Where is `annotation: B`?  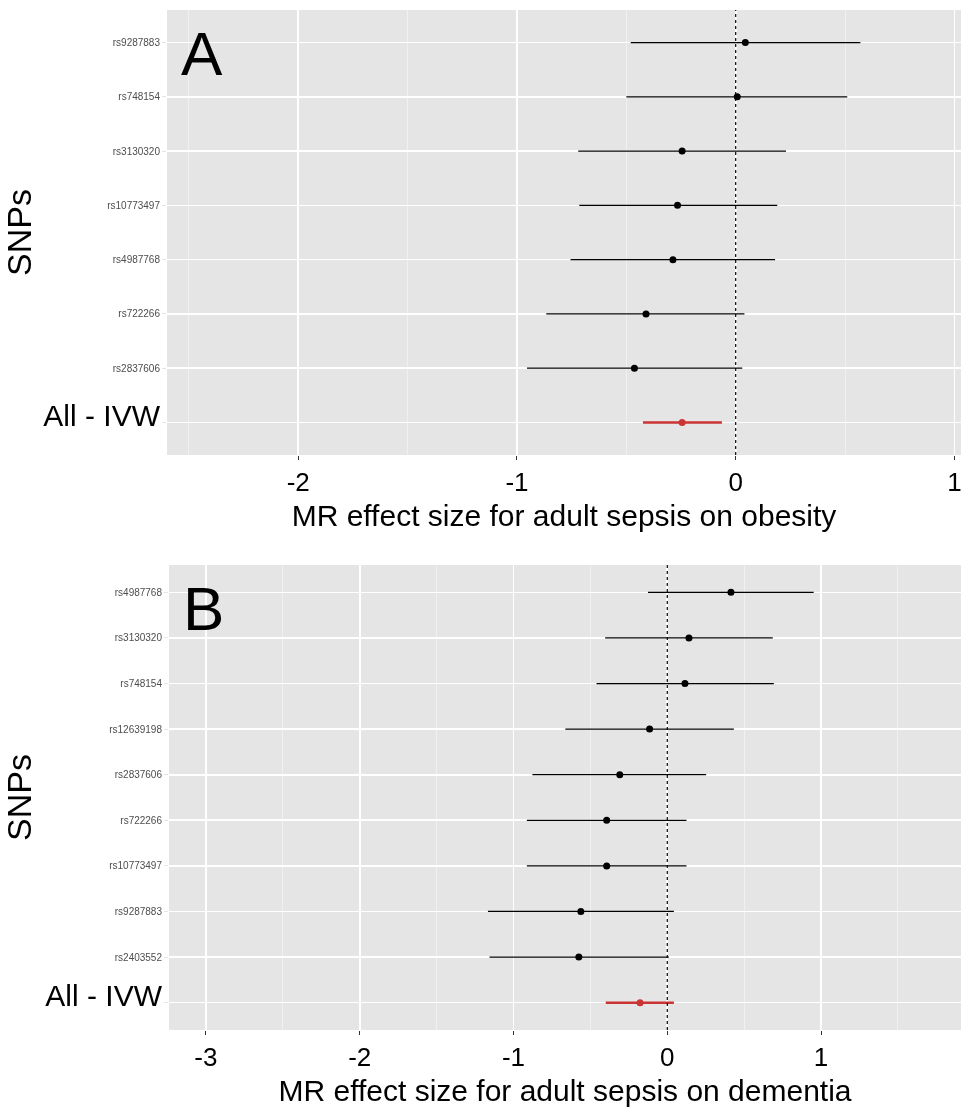
annotation: B is located at coordinates (204, 608).